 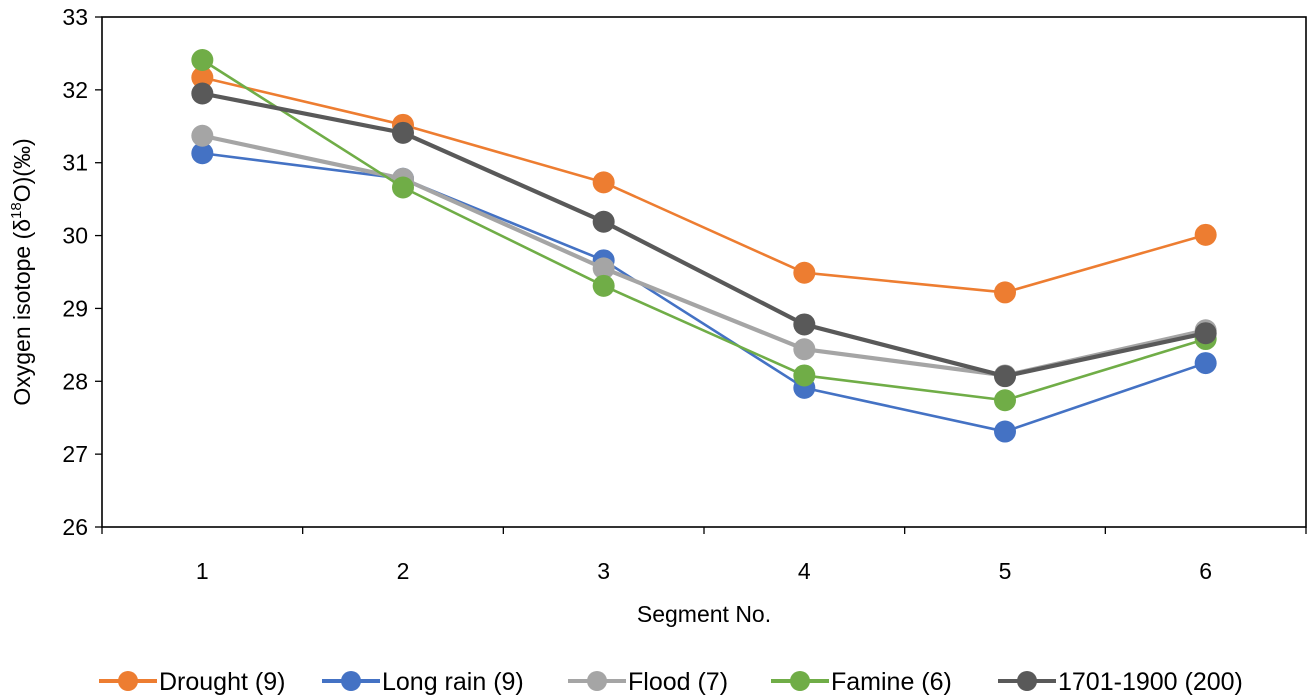 I want to click on legend-item-drought-9: Drought (9), so click(x=192, y=682).